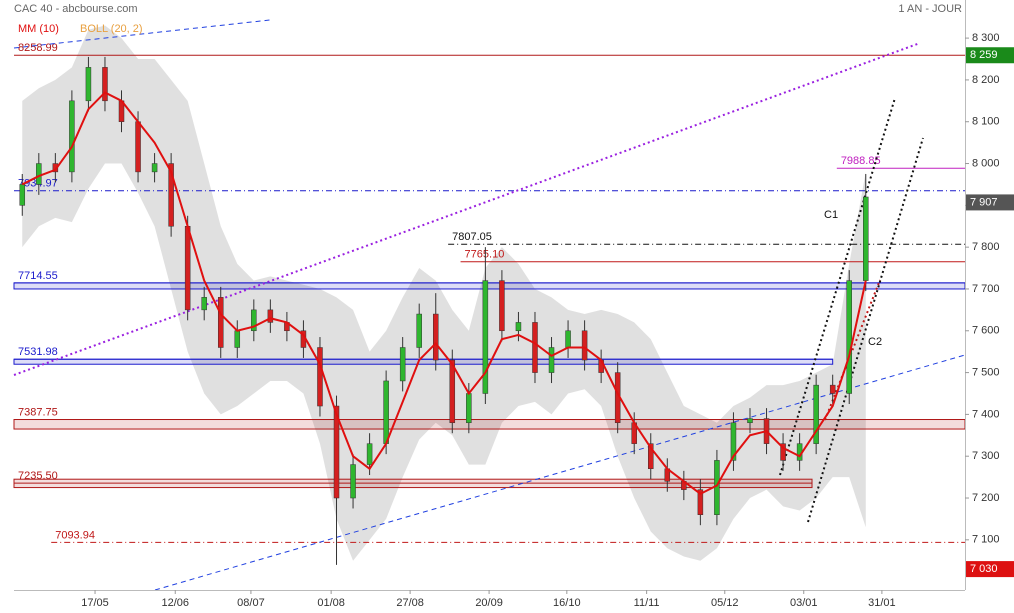 Image resolution: width=1014 pixels, height=613 pixels. What do you see at coordinates (831, 215) in the screenshot?
I see `annotation: C1` at bounding box center [831, 215].